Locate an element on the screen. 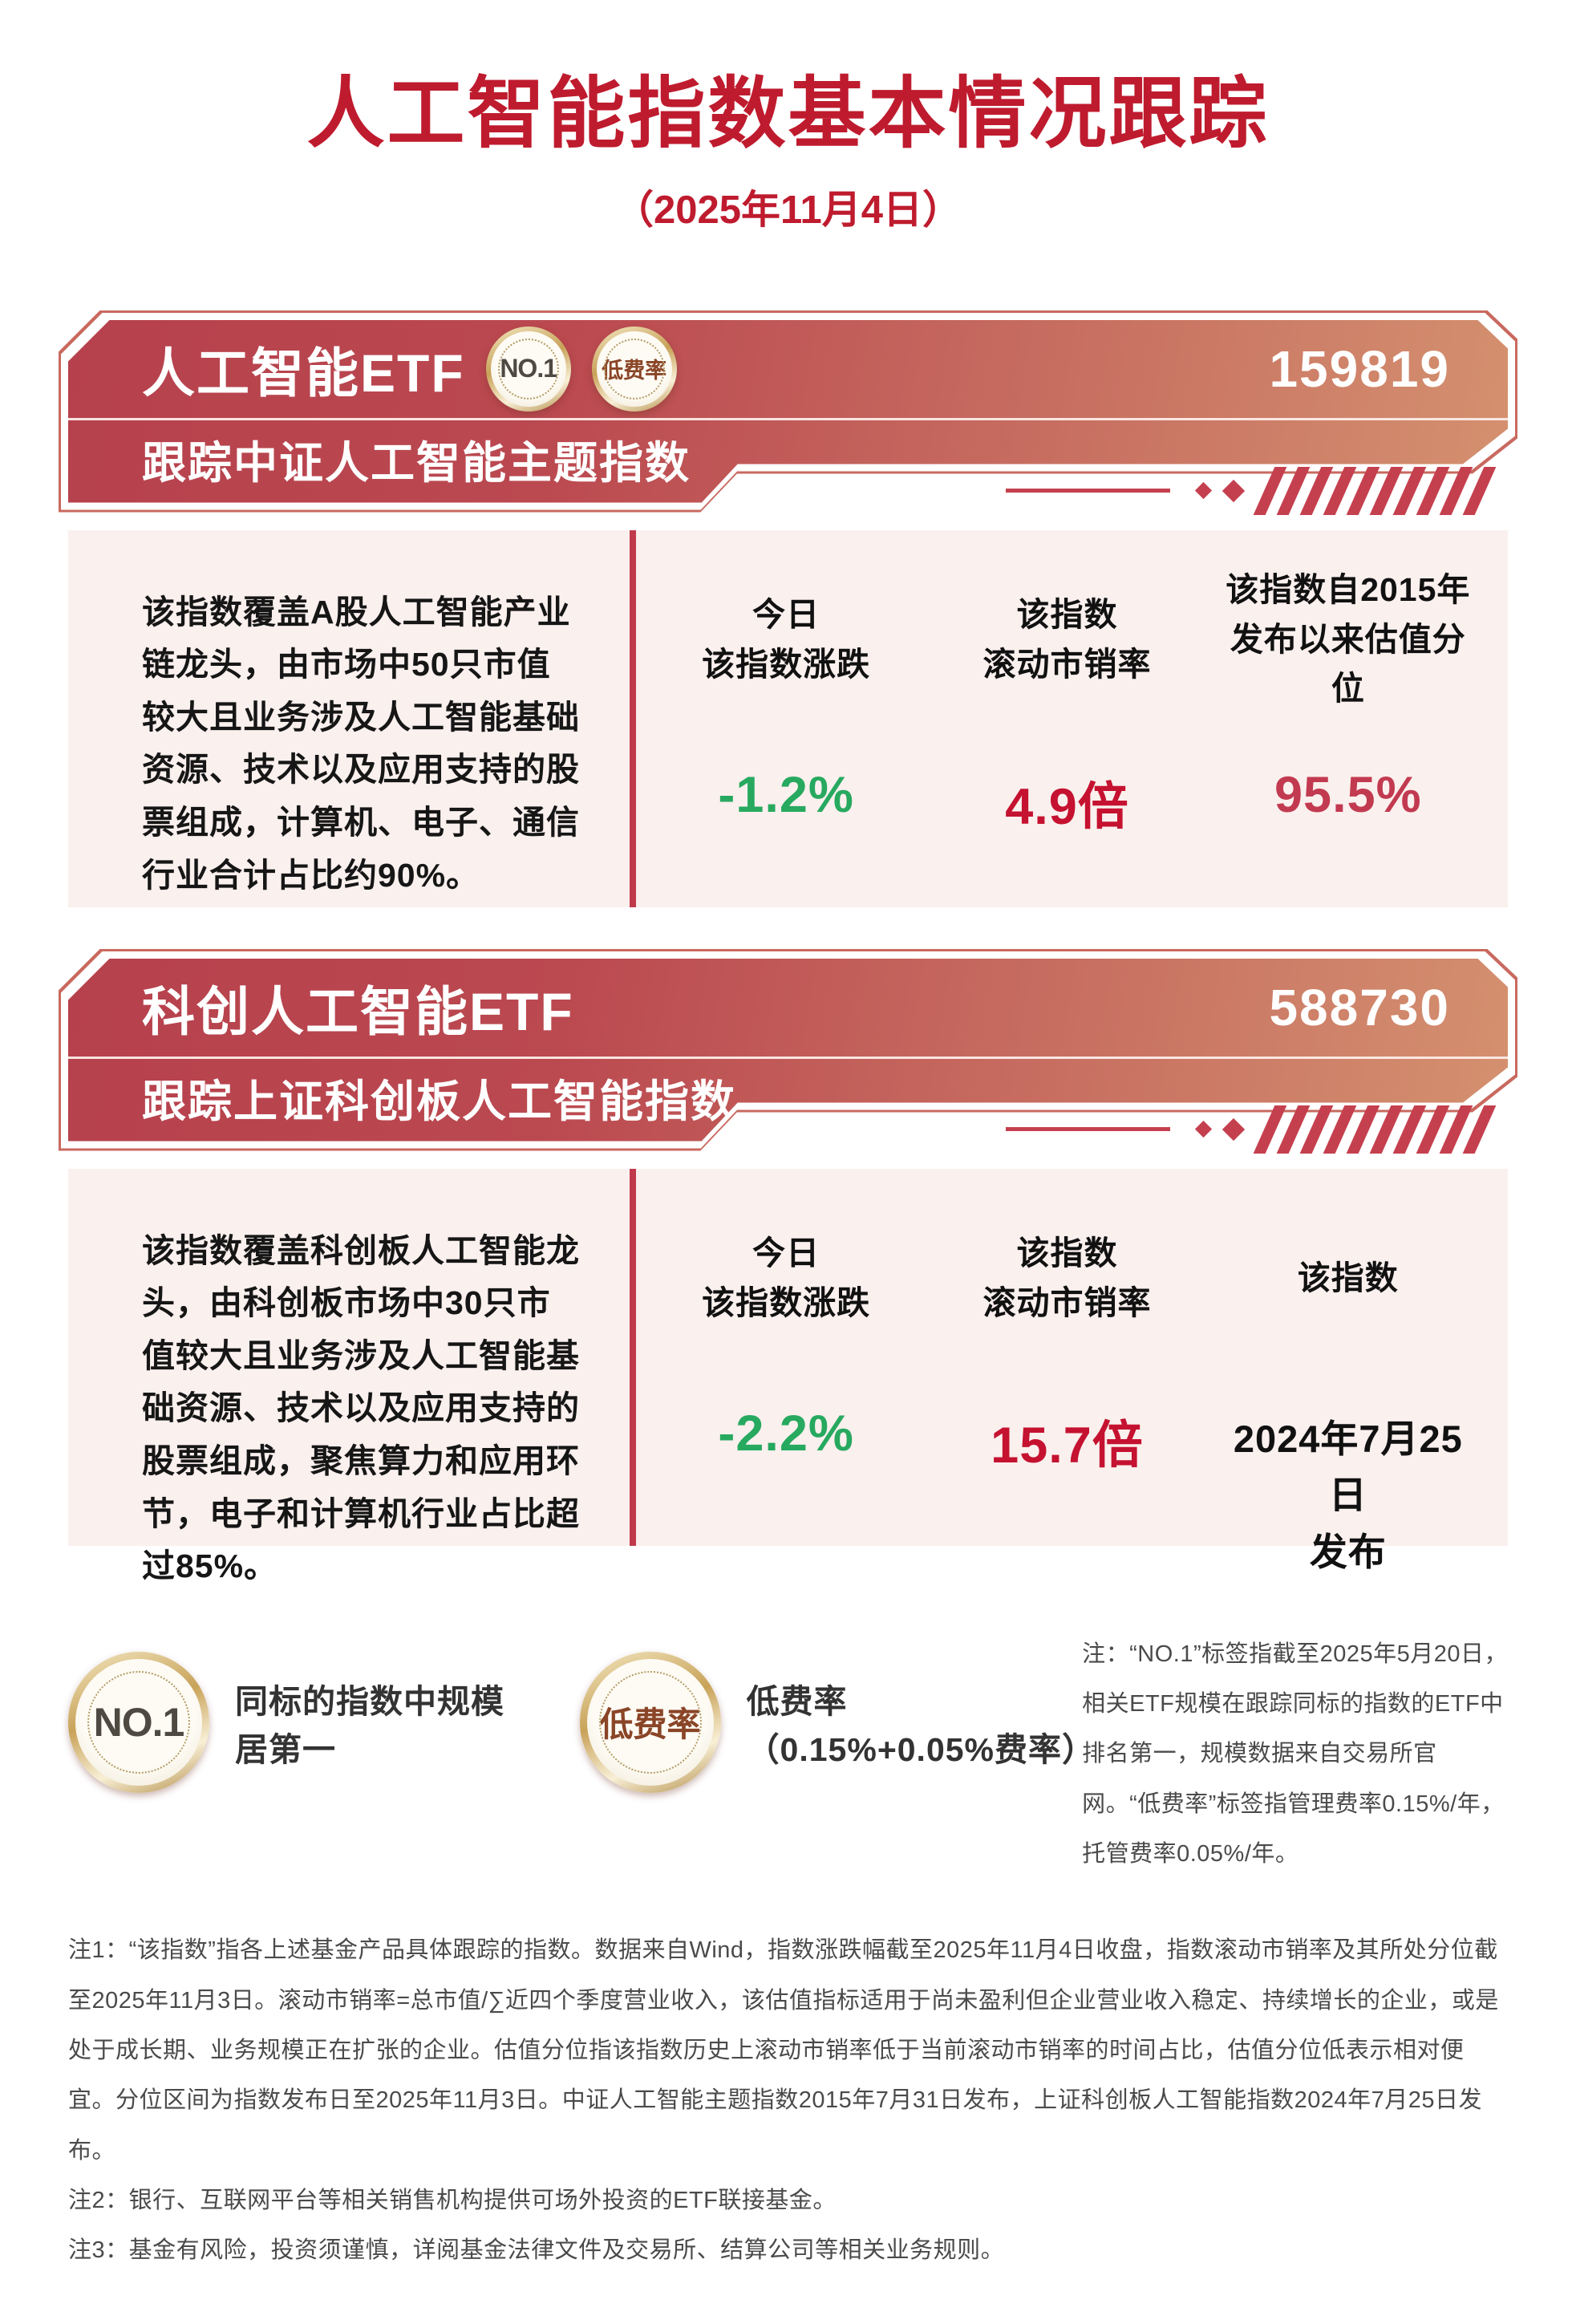  metric-value: 4.9倍 is located at coordinates (1066, 802).